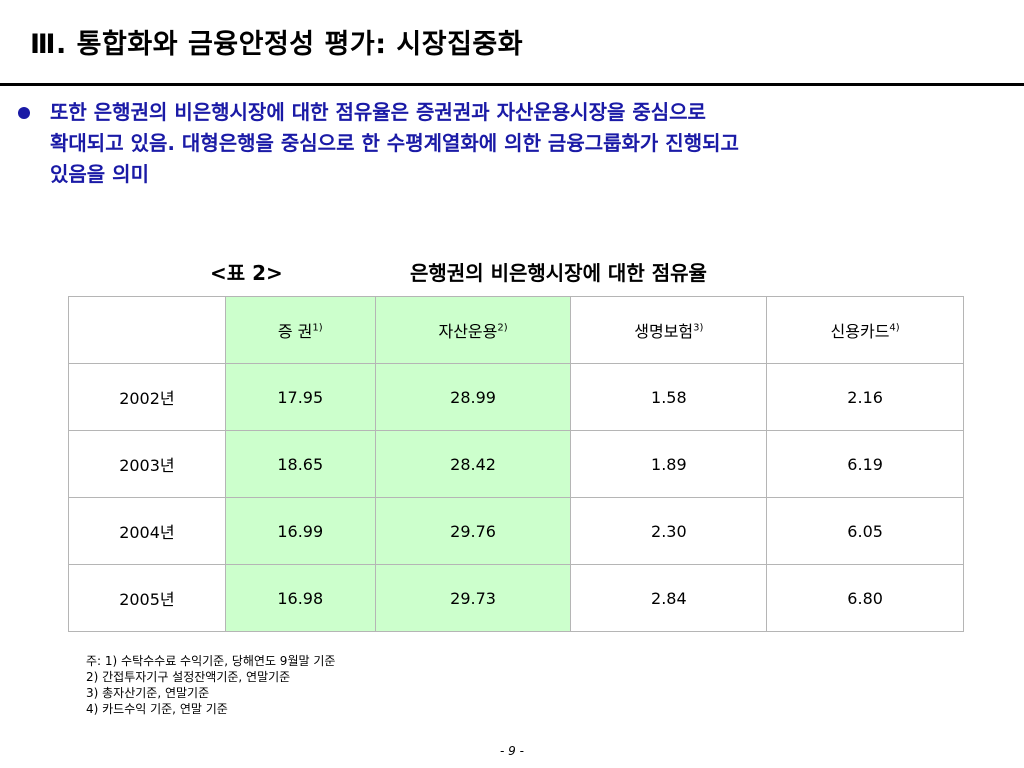 Image resolution: width=1024 pixels, height=768 pixels. I want to click on header-cell-credit-card: 신용카드4), so click(865, 330).